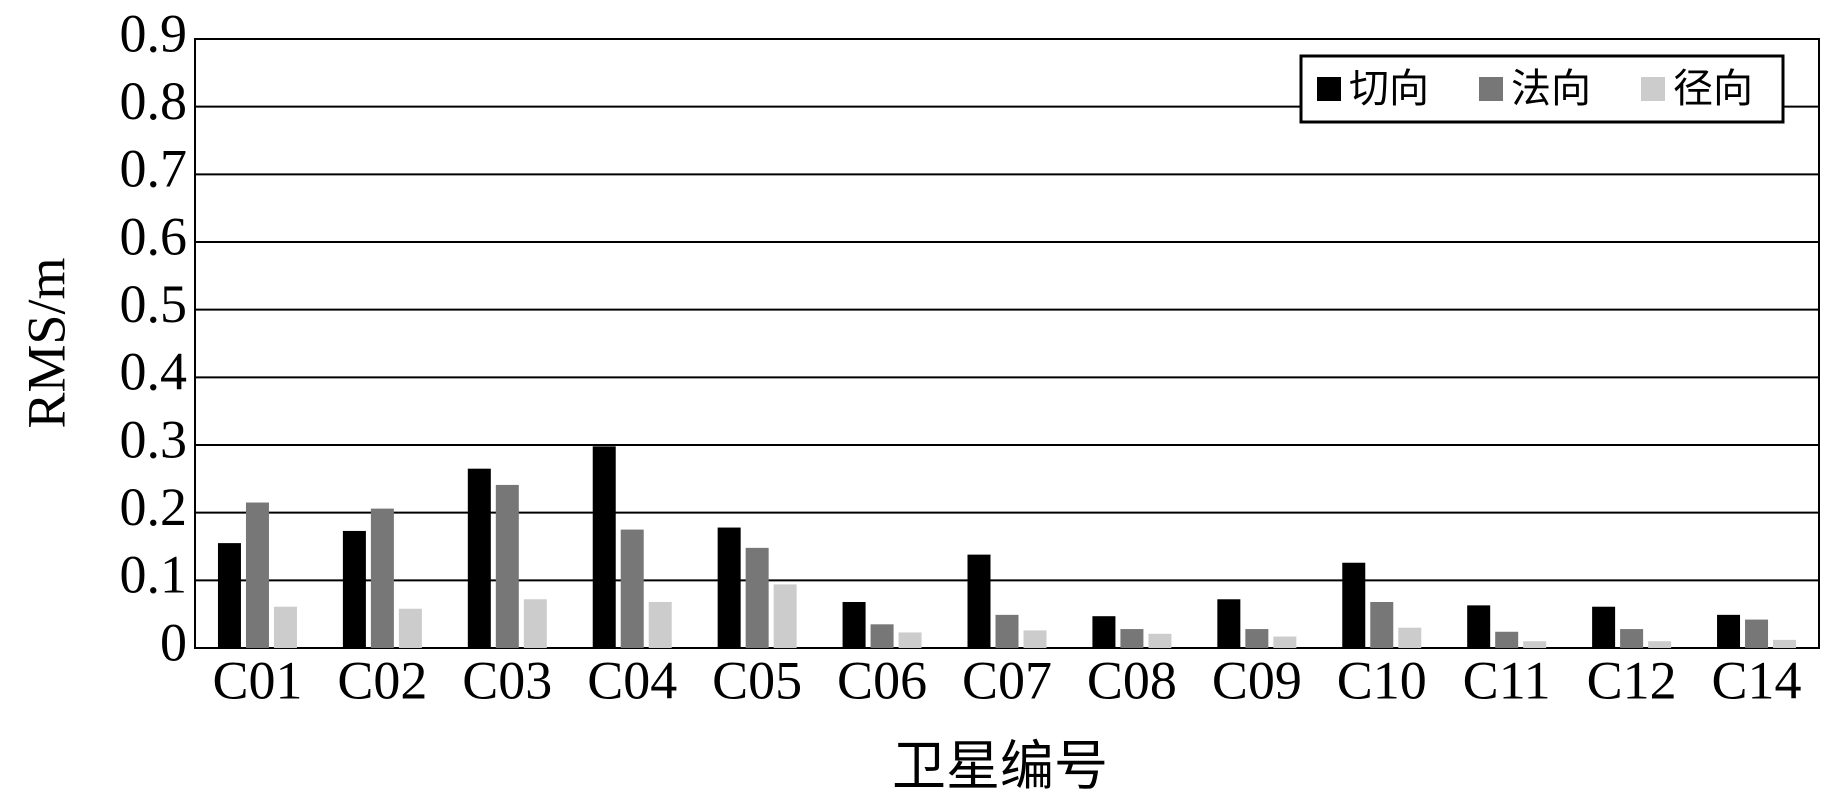 The width and height of the screenshot is (1843, 803). Describe the element at coordinates (757, 680) in the screenshot. I see `x-tick-label: C05` at that location.